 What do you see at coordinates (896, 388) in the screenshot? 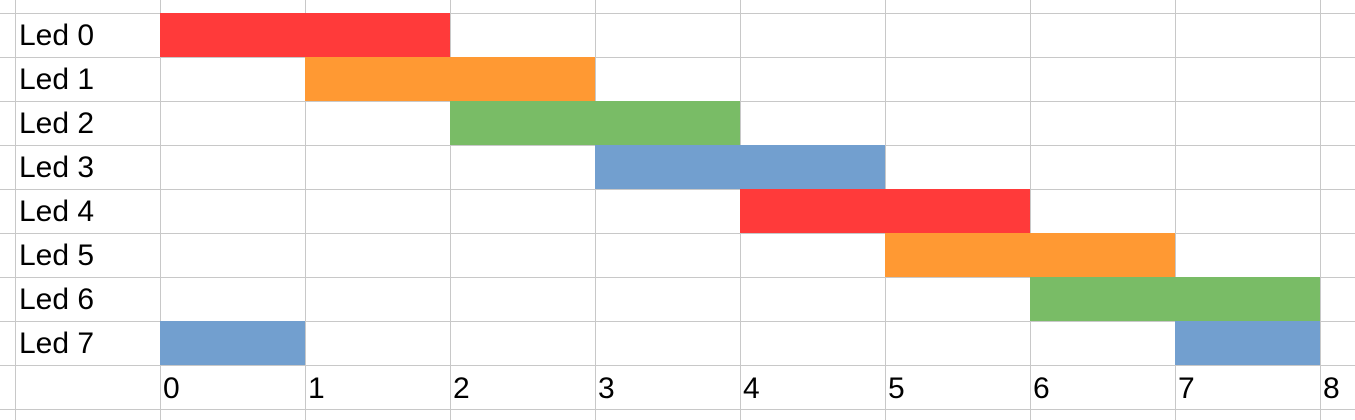
I see `x-tick-5: 5` at bounding box center [896, 388].